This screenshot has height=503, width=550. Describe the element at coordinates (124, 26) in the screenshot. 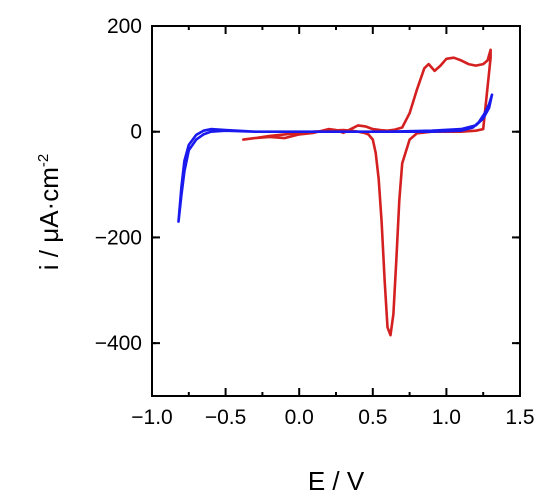

I see `y-tick-label: 200` at that location.